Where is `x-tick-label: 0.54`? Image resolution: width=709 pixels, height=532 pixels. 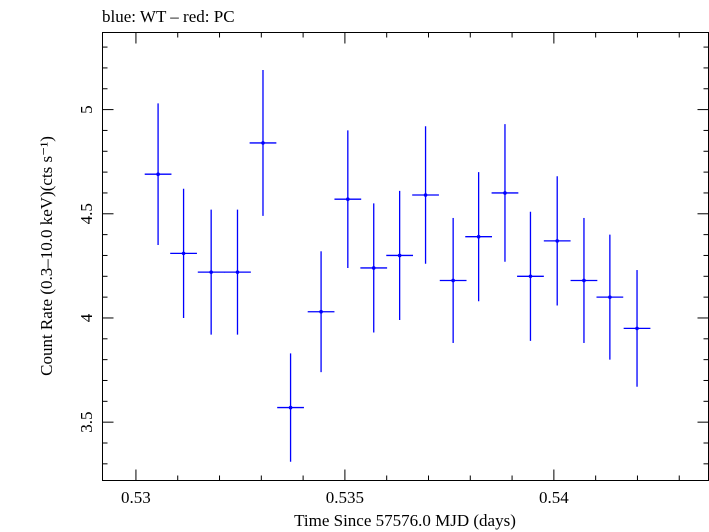
x-tick-label: 0.54 is located at coordinates (554, 497).